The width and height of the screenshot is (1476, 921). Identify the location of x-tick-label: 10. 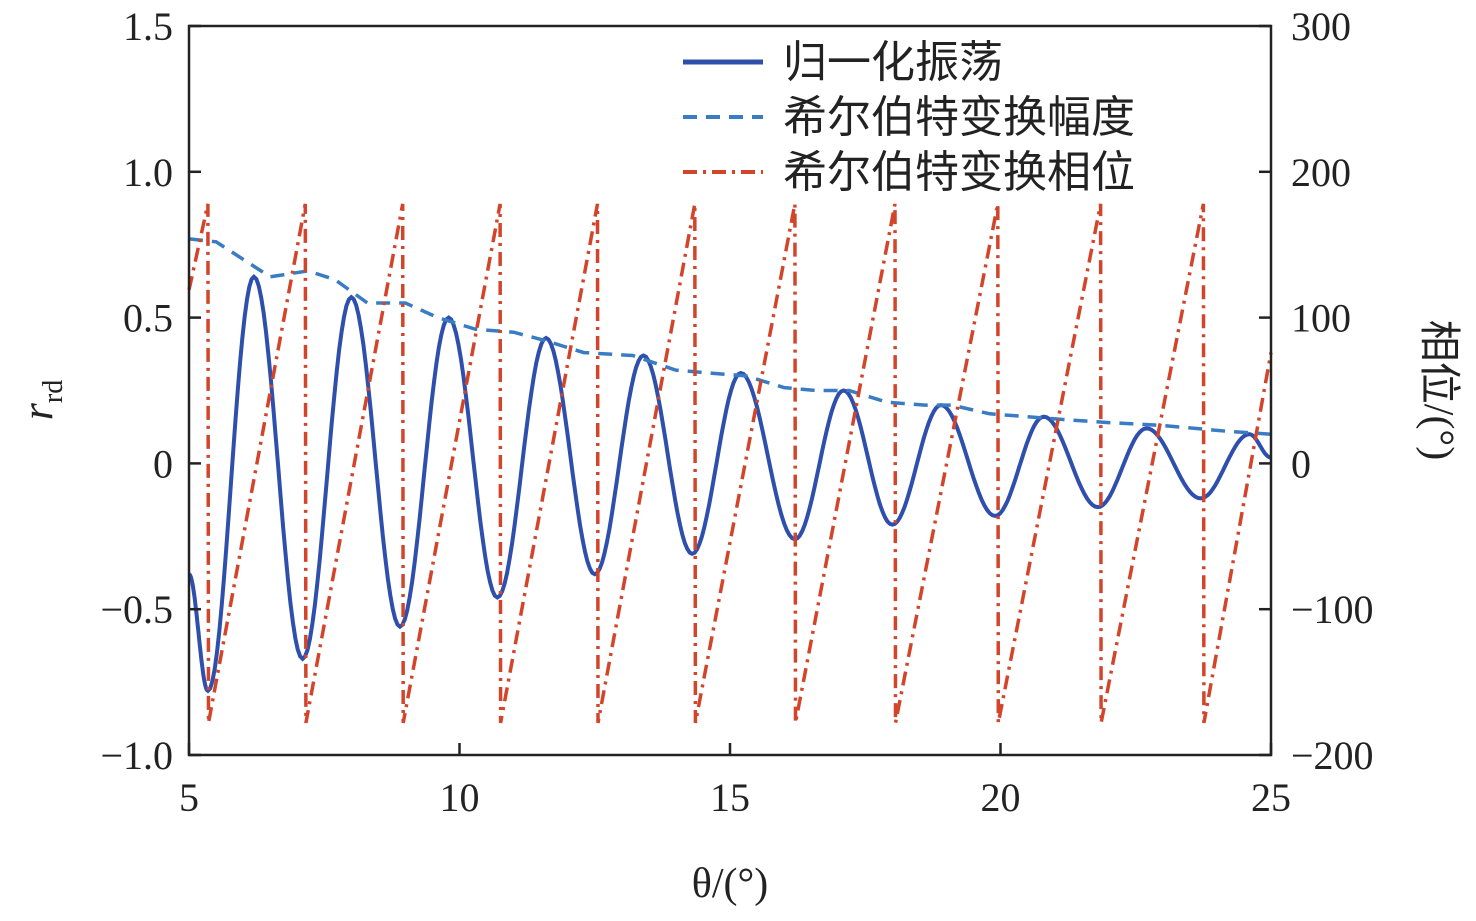
(460, 797).